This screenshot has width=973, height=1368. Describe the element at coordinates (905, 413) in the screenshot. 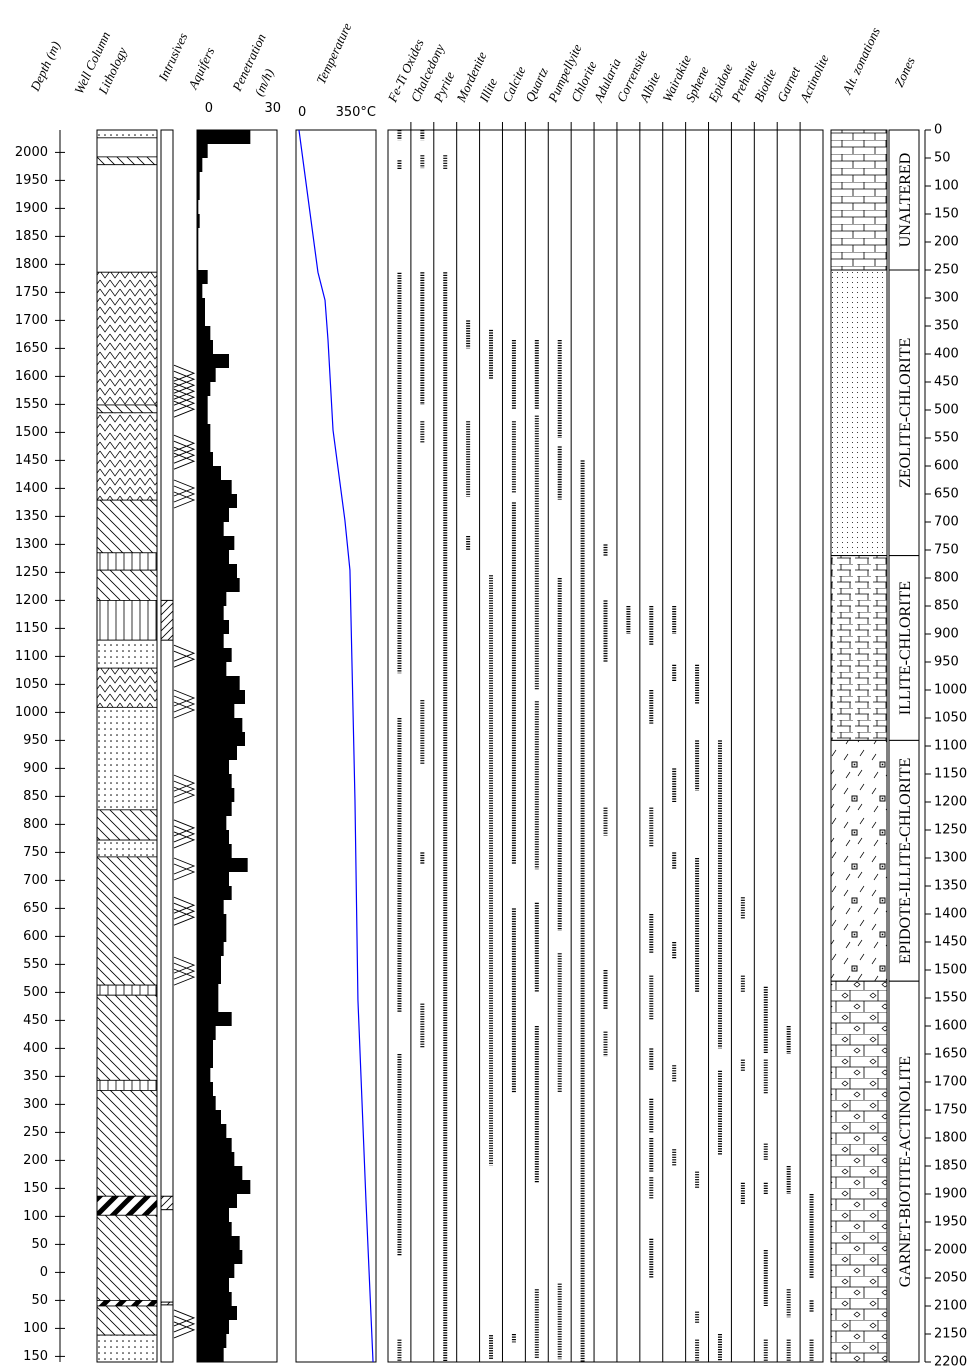

I see `zone-label: ZEOLITE-CHLORITE` at that location.